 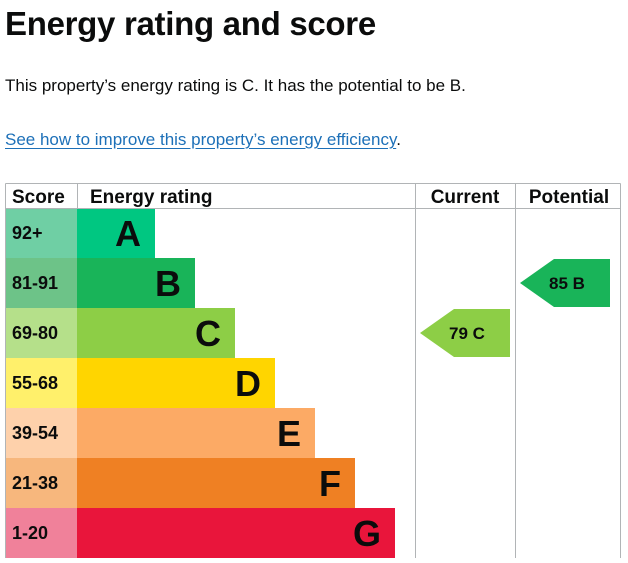 I want to click on score-band-e, so click(x=41, y=433).